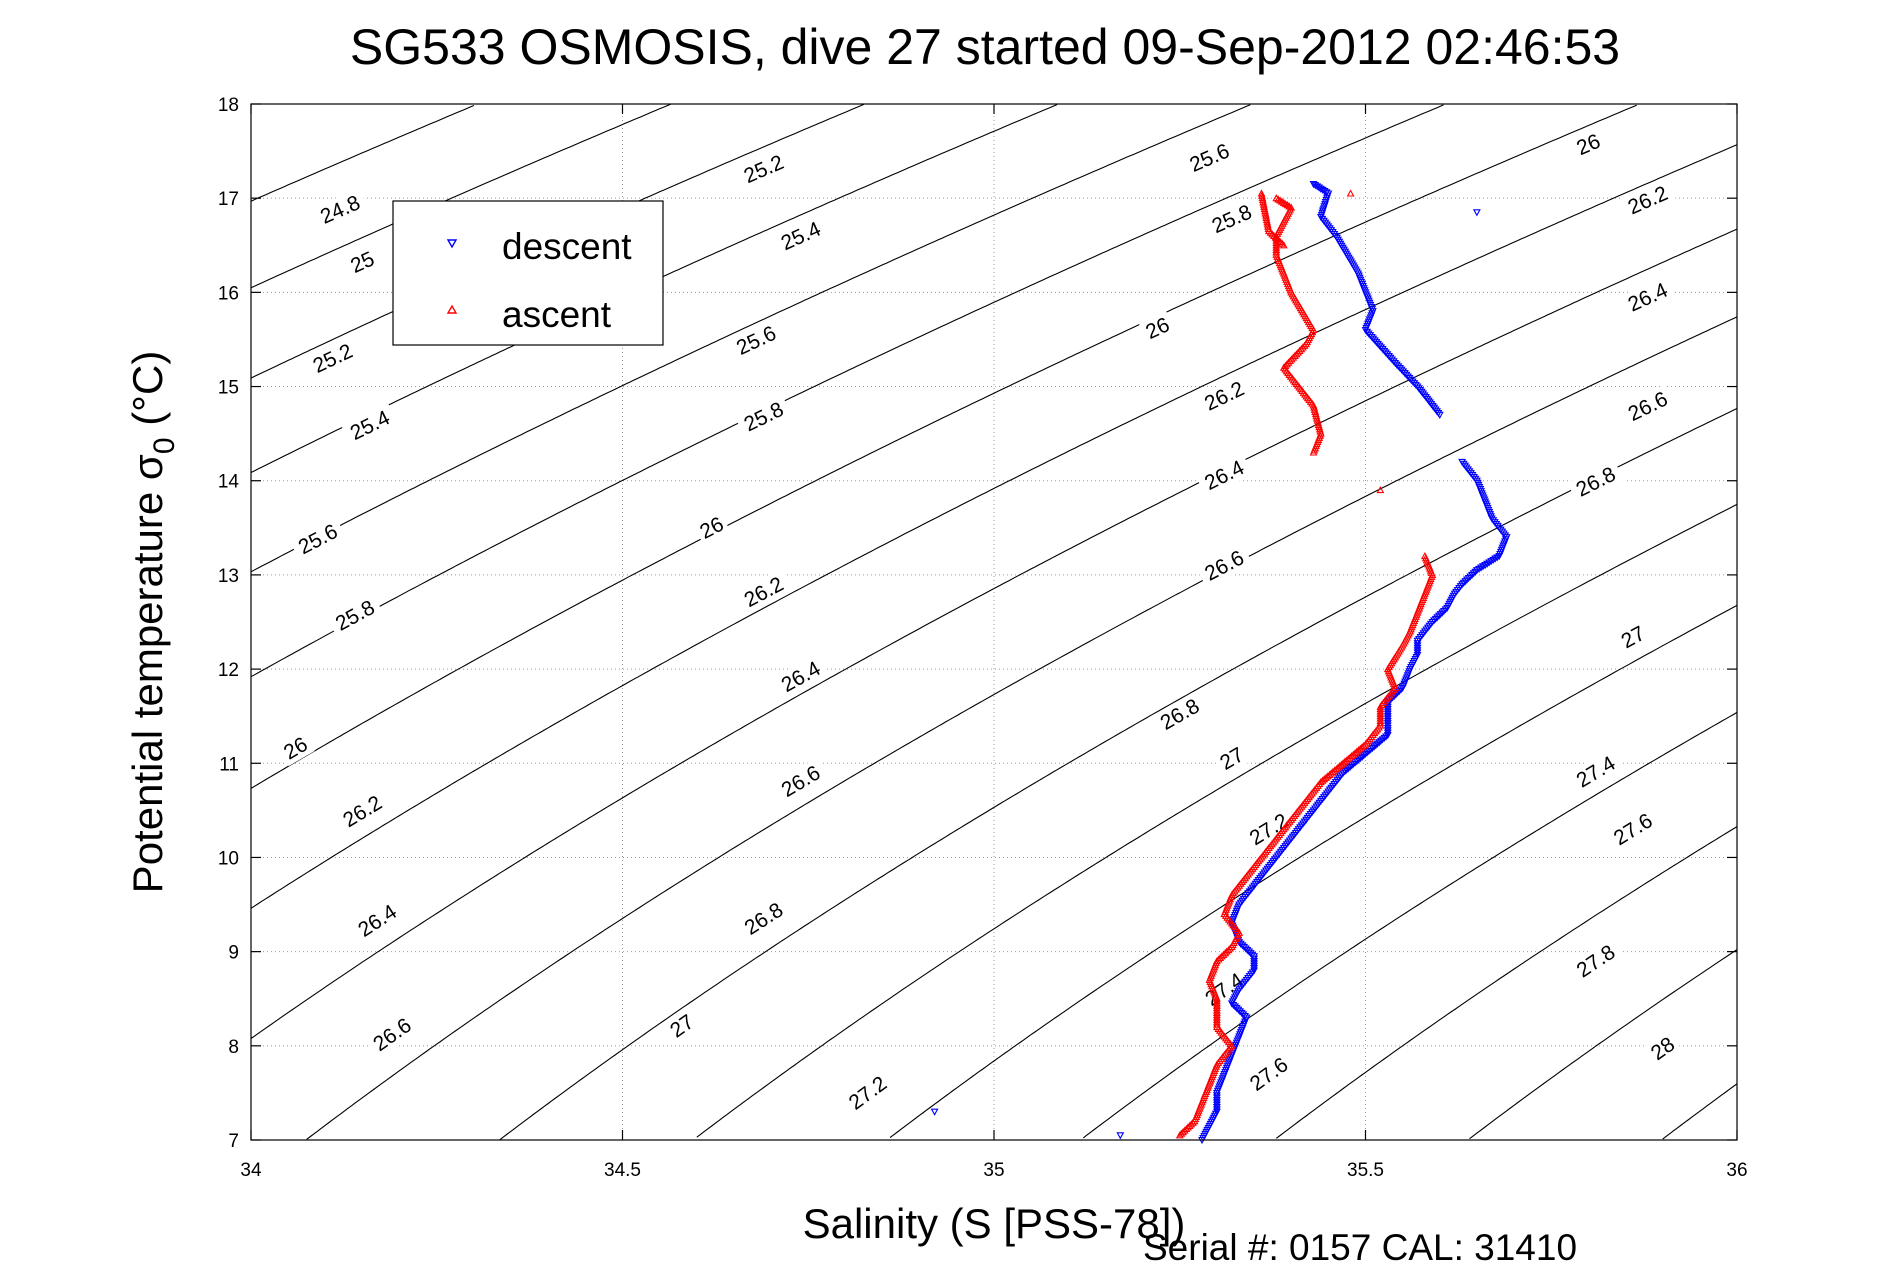 Image resolution: width=1891 pixels, height=1262 pixels. What do you see at coordinates (228, 576) in the screenshot?
I see `y-tick-label: 13` at bounding box center [228, 576].